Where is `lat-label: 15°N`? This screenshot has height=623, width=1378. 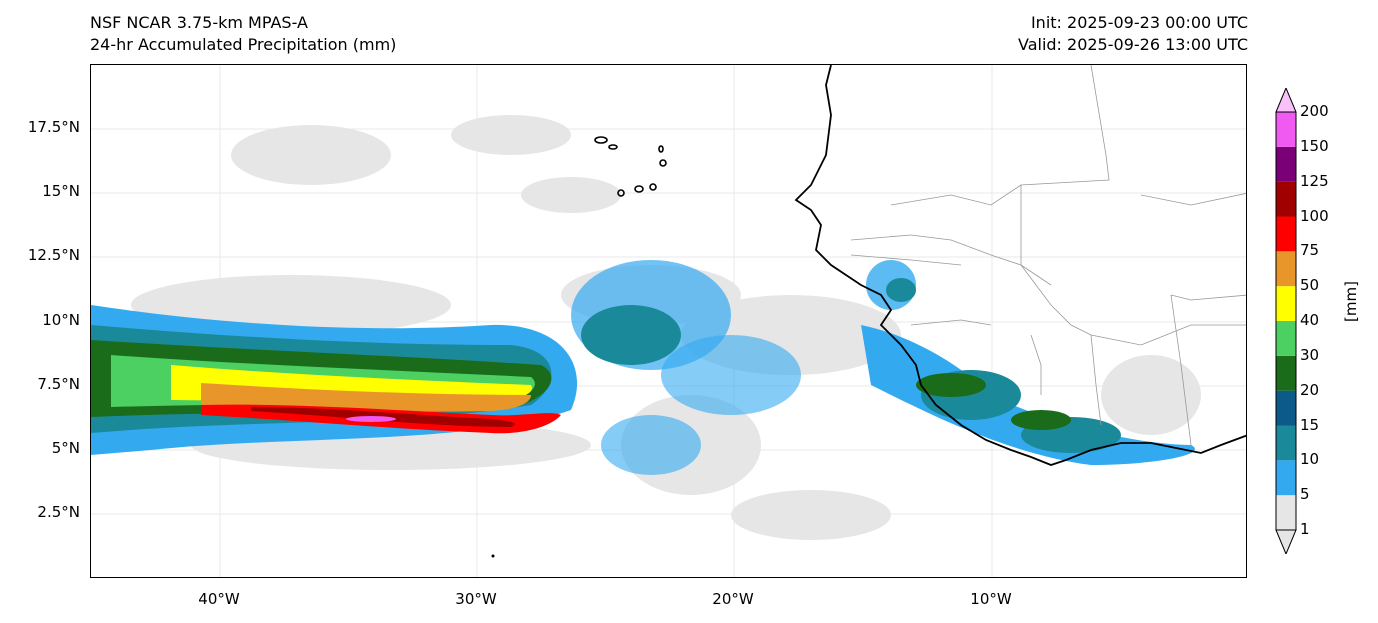 lat-label: 15°N is located at coordinates (61, 191).